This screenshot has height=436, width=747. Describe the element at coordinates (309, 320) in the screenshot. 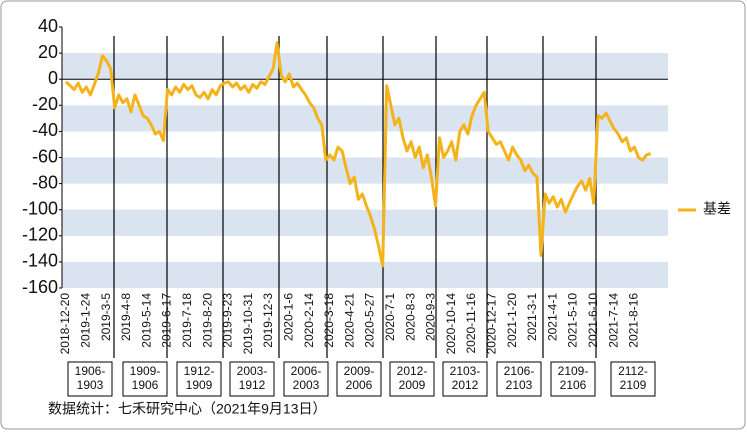

I see `x-tick-label: 2020-2-14` at that location.